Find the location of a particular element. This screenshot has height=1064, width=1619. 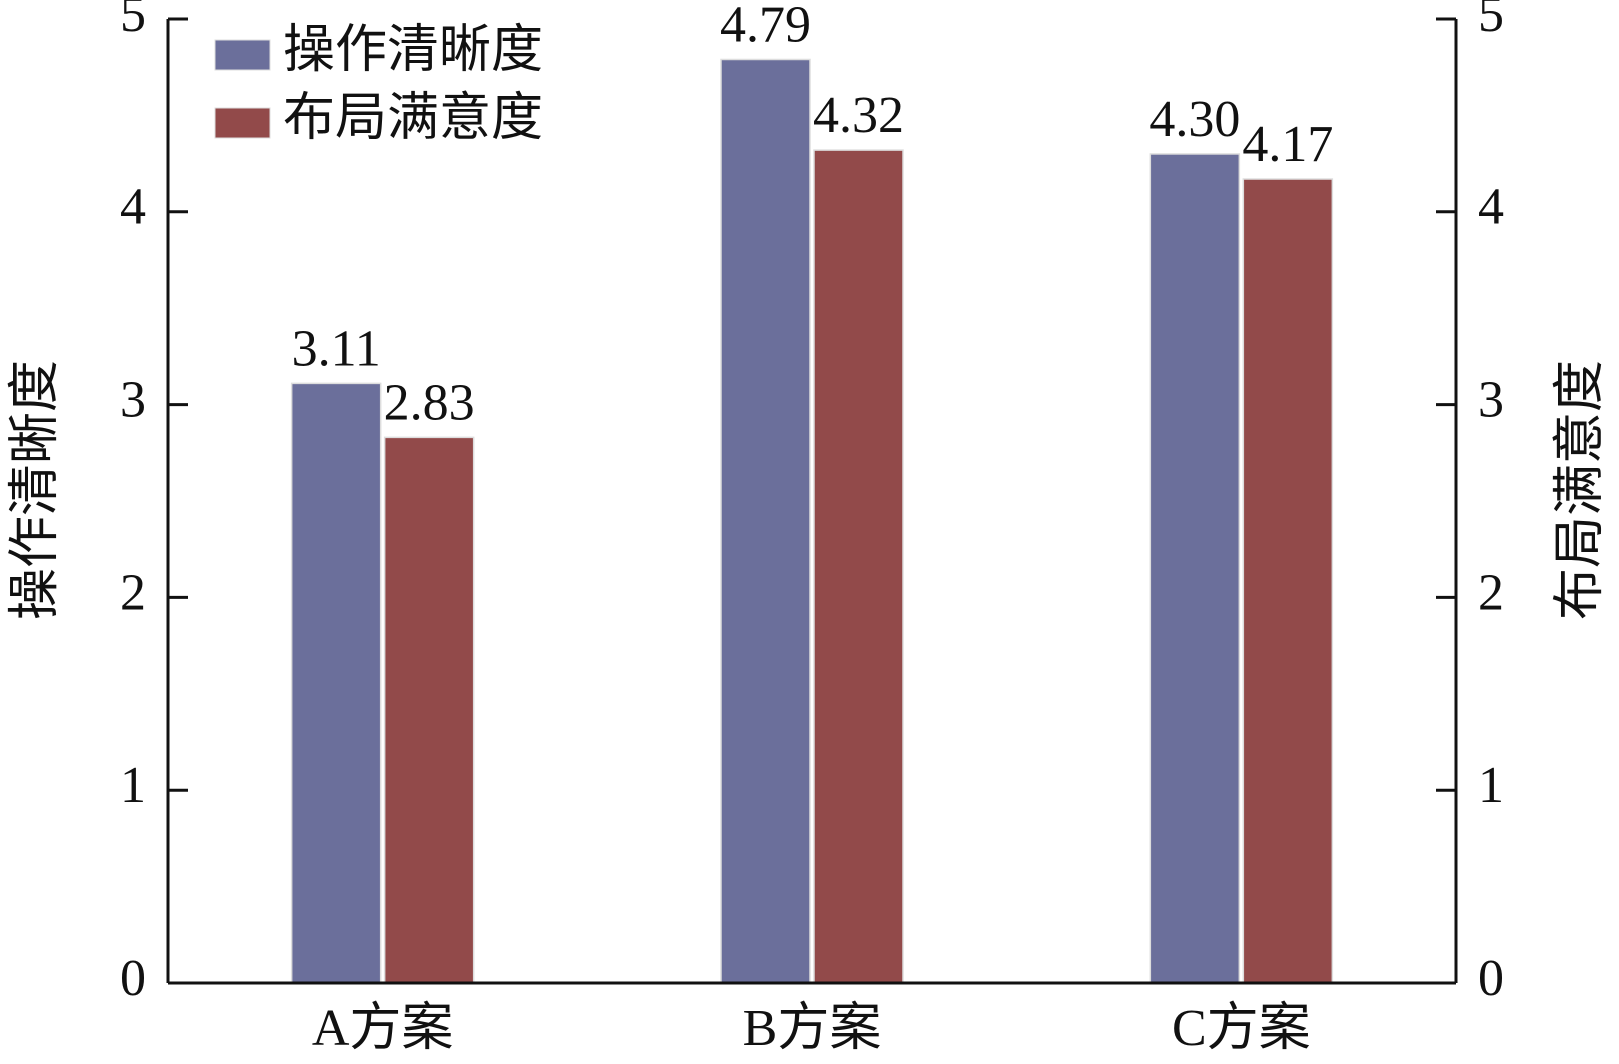

y-tick-label: 3 is located at coordinates (133, 400).